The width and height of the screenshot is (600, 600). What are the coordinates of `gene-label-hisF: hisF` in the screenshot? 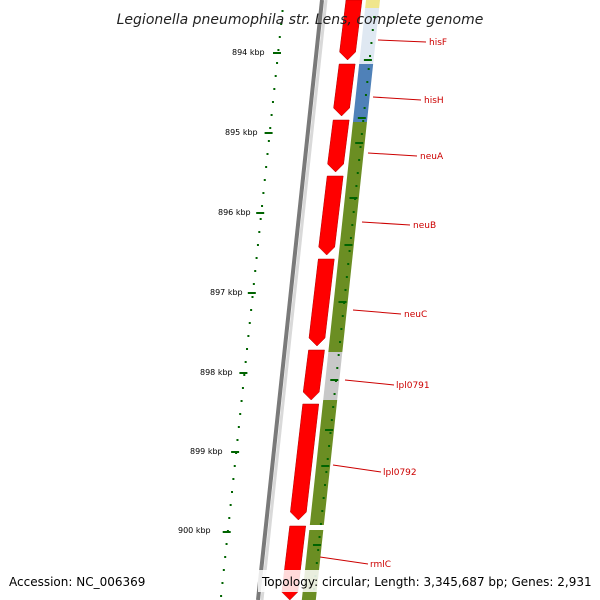 It's located at (438, 43).